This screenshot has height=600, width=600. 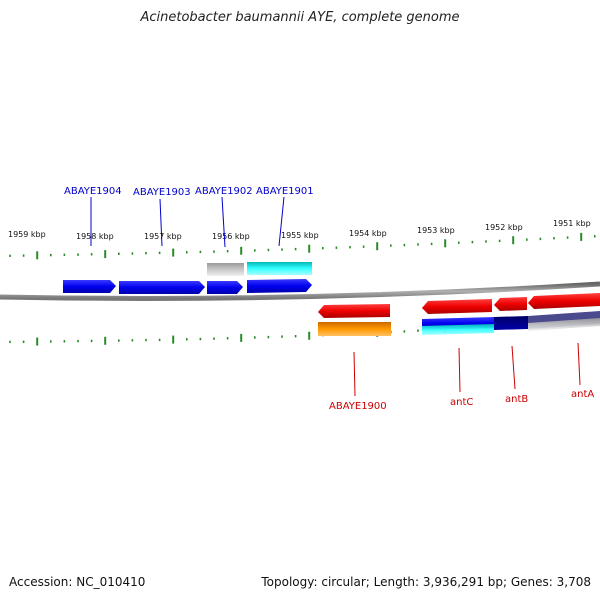 I want to click on feature-box-orange, so click(x=354, y=329).